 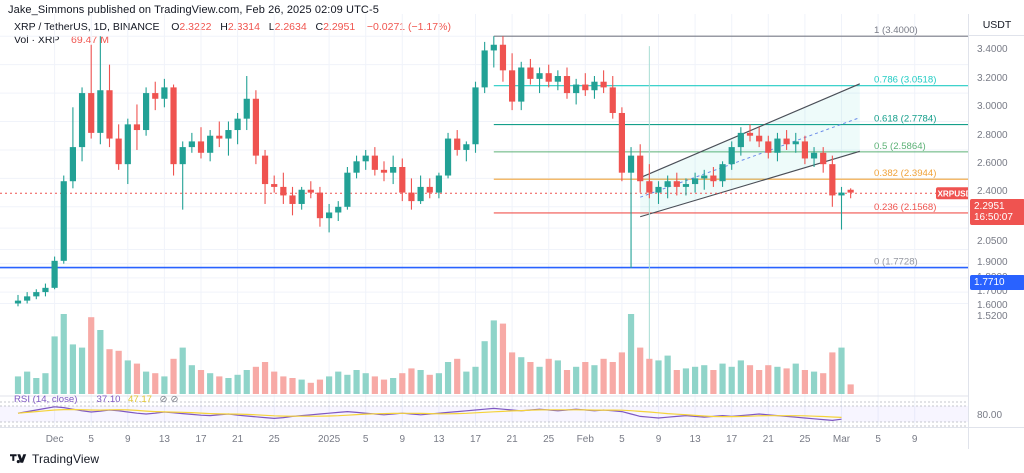 I want to click on date-axis-tick: Mar, so click(x=841, y=439).